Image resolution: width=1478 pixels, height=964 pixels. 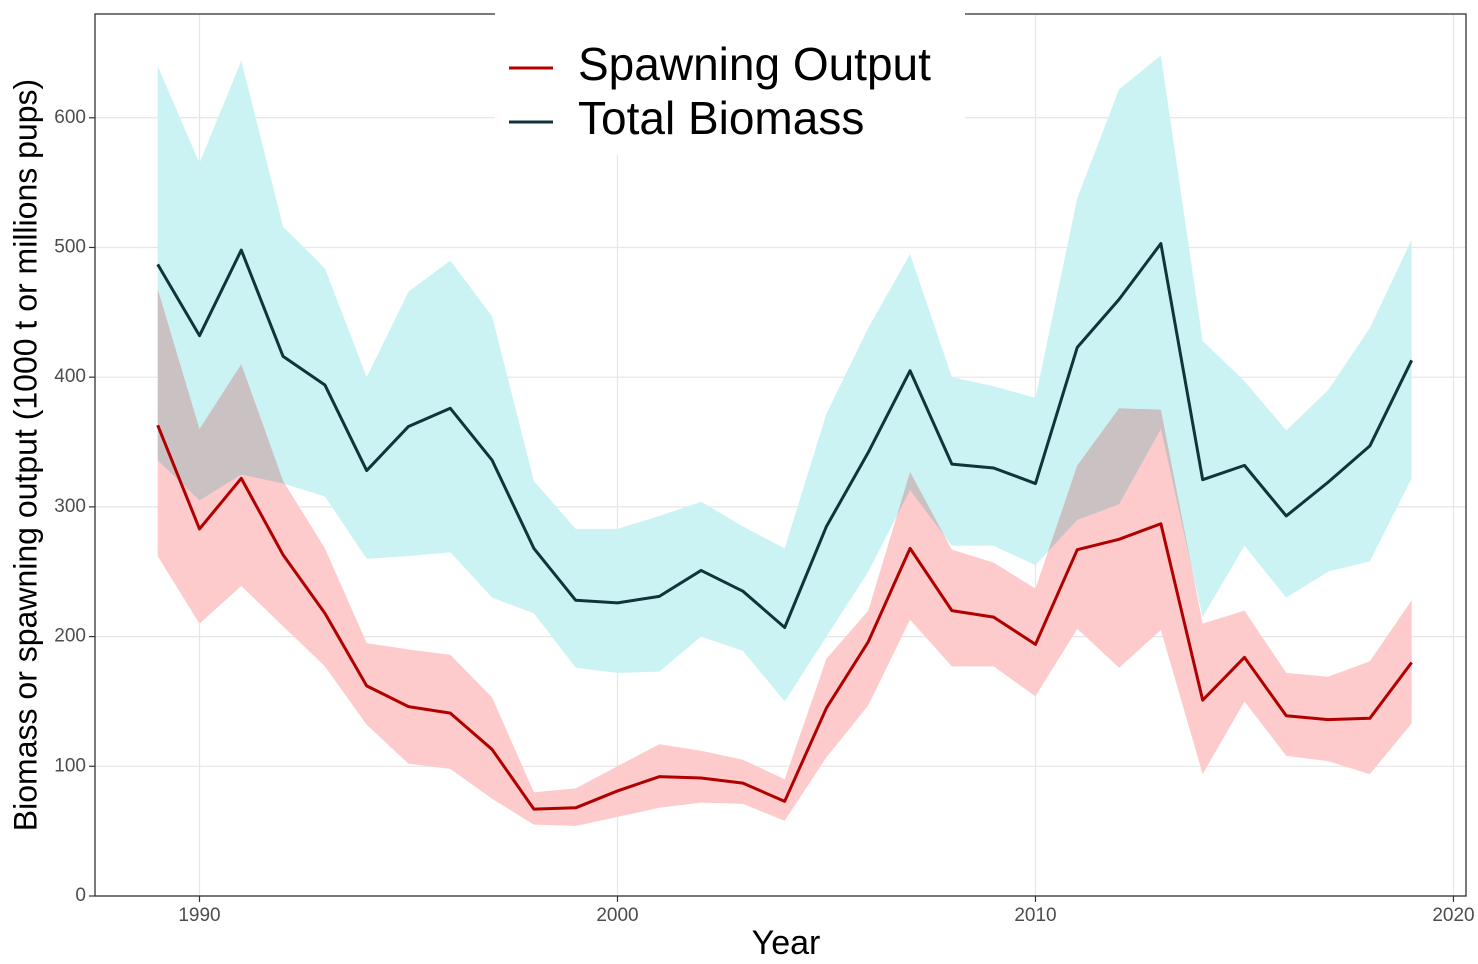 I want to click on y-tick-label: 100, so click(x=70, y=765).